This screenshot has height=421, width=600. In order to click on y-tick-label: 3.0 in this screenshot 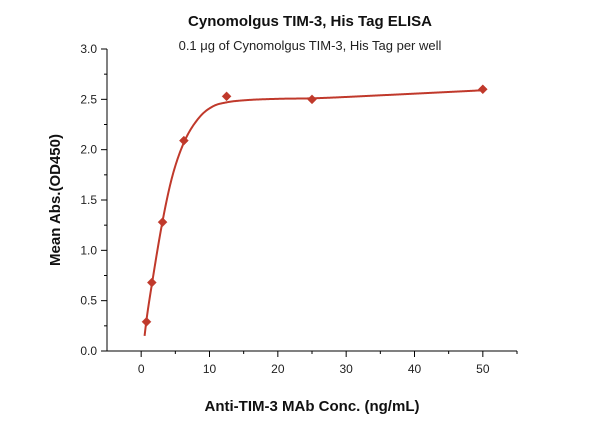, I will do `click(88, 49)`.